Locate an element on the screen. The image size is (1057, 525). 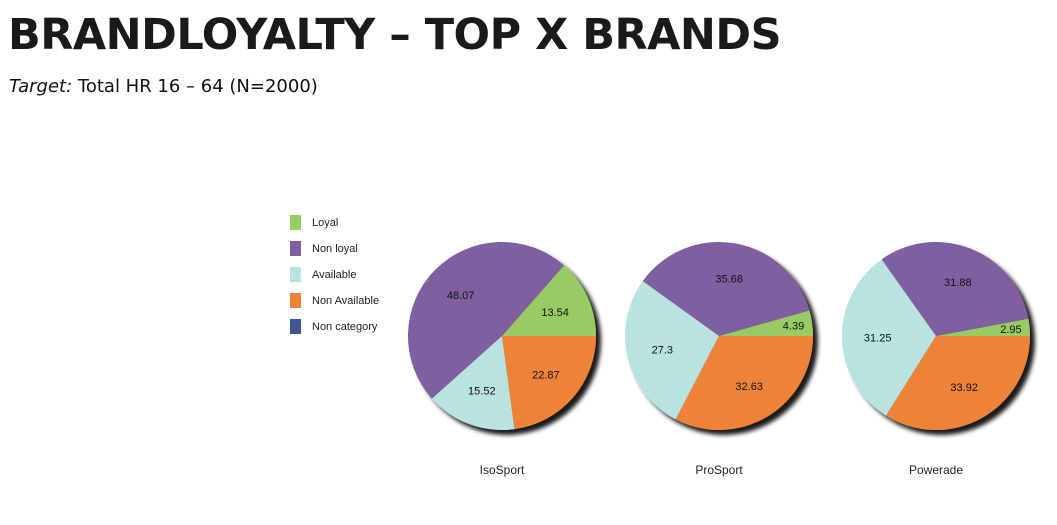
pie-data-label-non-loyal: 48.07 is located at coordinates (461, 296).